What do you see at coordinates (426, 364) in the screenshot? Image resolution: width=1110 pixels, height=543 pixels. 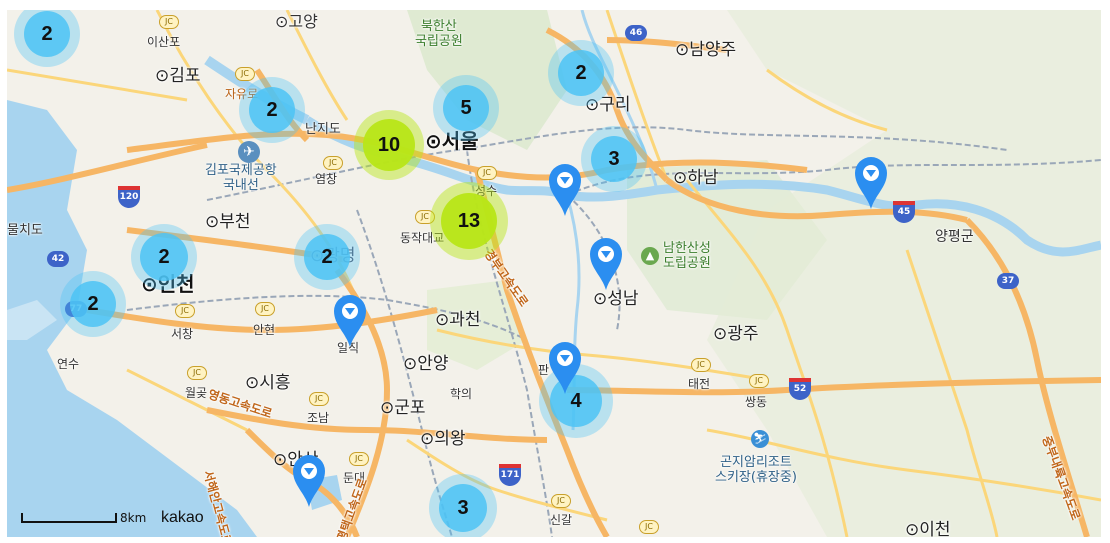 I see `label-anyang: ⊙안양` at bounding box center [426, 364].